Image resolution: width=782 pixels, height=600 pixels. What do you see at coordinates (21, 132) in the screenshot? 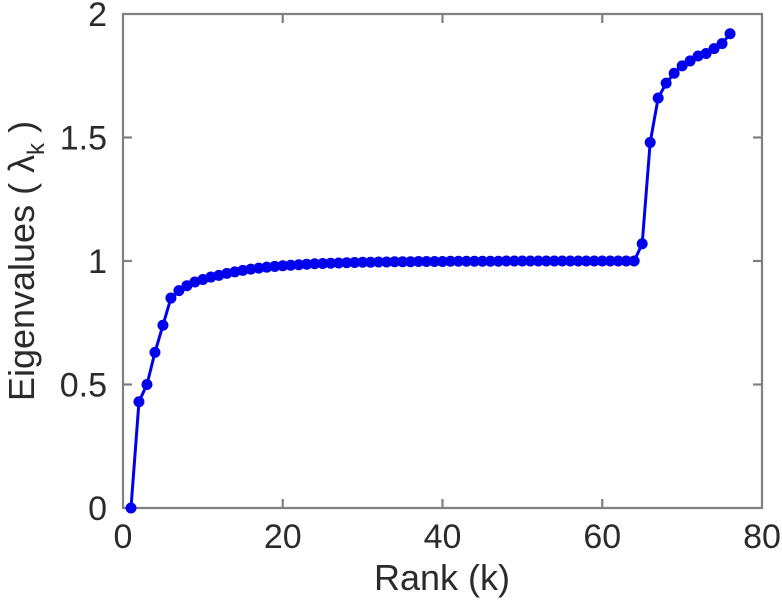
I see `y-axis-title-suffix: )` at bounding box center [21, 132].